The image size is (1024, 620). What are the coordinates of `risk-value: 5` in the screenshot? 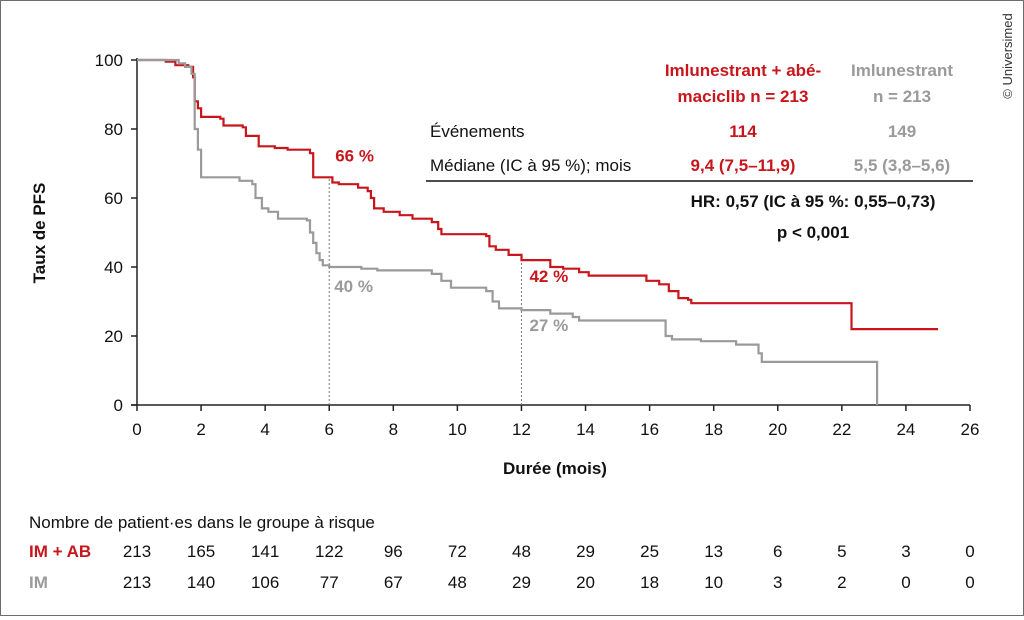 It's located at (841, 551).